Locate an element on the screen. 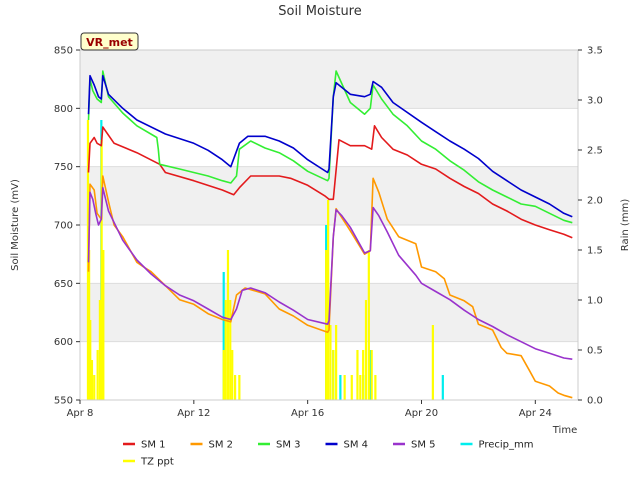 The width and height of the screenshot is (640, 480). y2-tick-label: 0.0 is located at coordinates (595, 401).